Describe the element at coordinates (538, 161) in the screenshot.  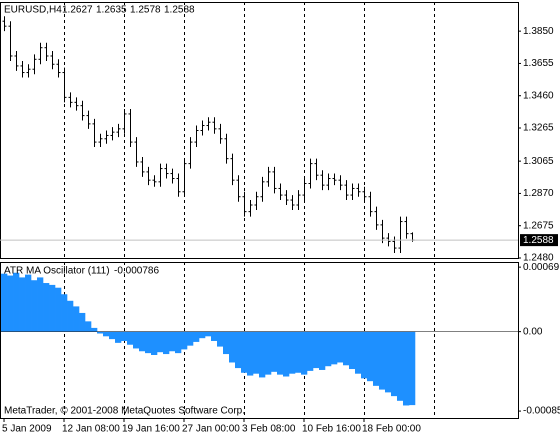
I see `y-tick-label: 1.3065` at that location.